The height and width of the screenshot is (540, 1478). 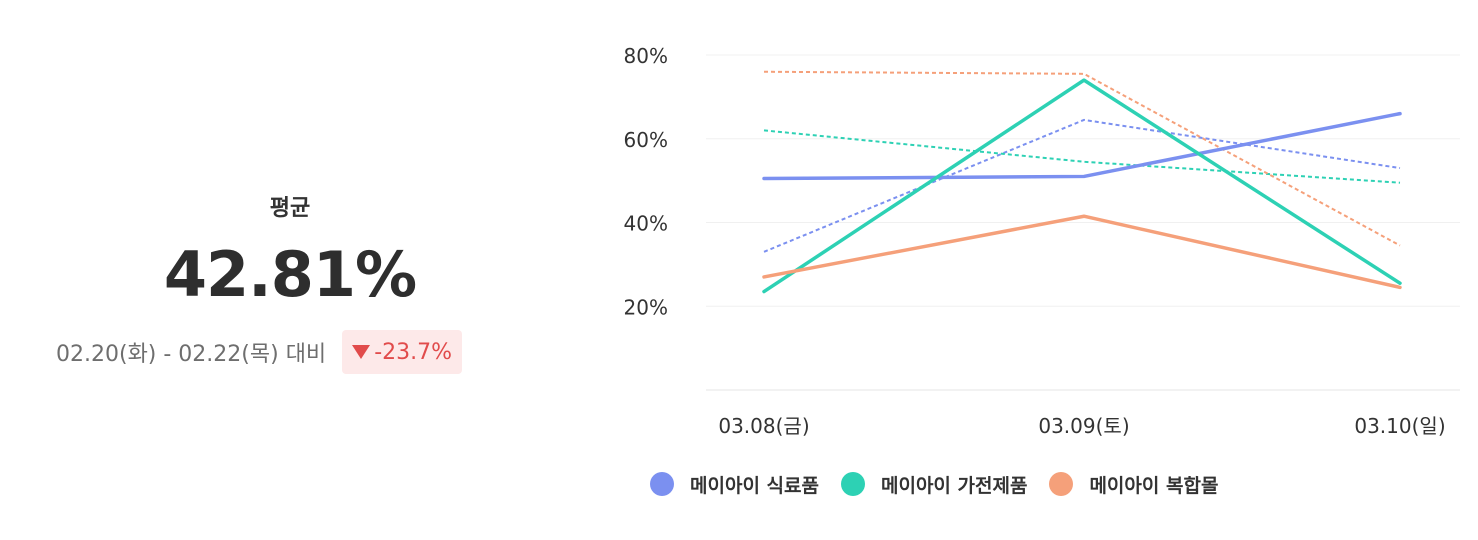 I want to click on x-tick-label: 03.09(토), so click(x=1083, y=426).